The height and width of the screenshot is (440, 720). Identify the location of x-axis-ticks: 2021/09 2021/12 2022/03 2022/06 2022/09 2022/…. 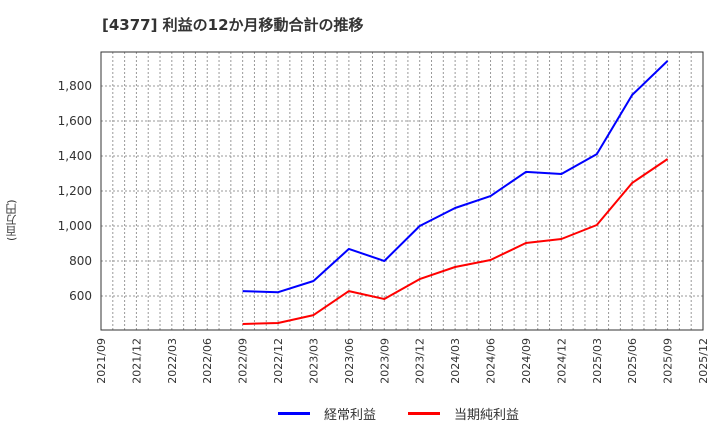
(402, 361).